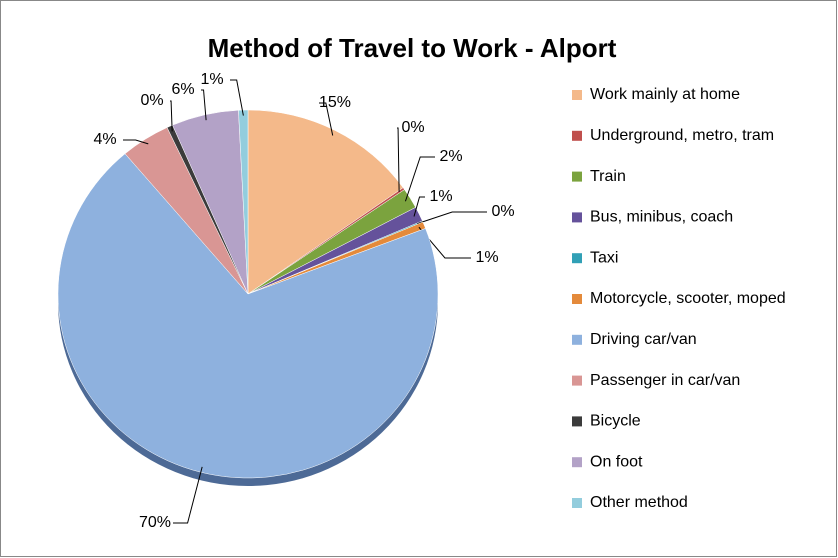  I want to click on legend-label: Work mainly at home, so click(665, 94).